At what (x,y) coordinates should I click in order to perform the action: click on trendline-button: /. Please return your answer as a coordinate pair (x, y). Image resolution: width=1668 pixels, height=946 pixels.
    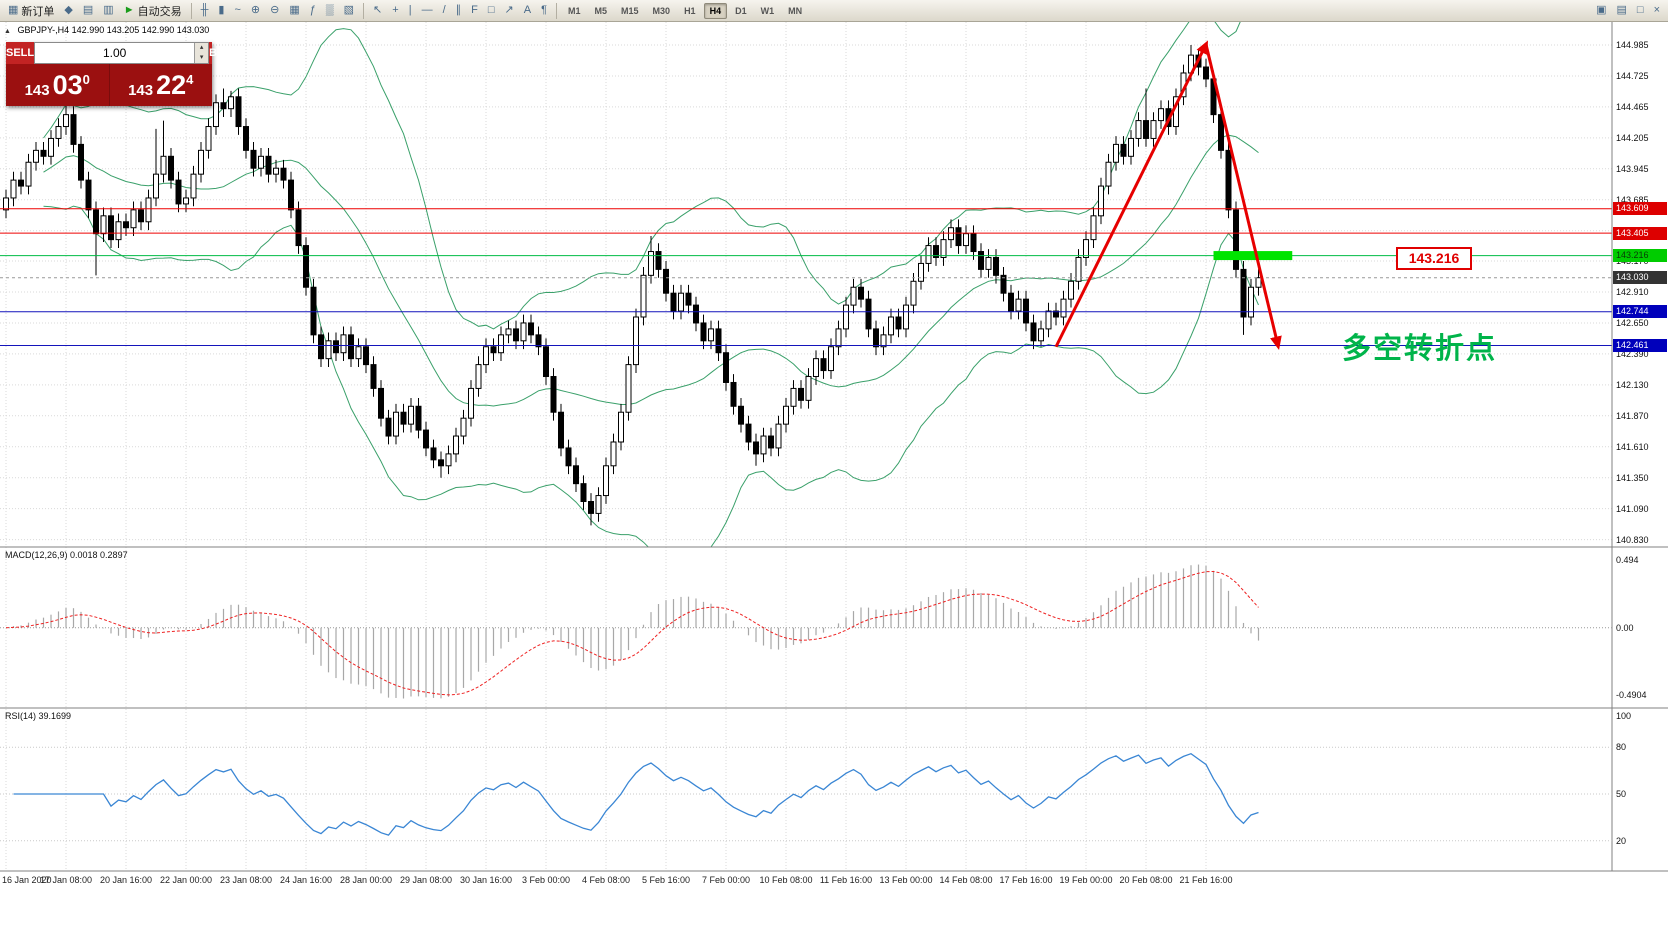
    Looking at the image, I should click on (444, 10).